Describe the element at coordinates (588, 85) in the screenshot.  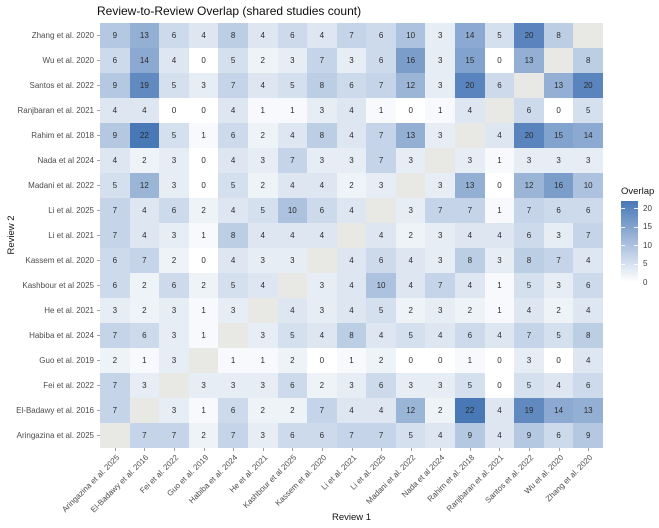
I see `heatmap-cell: 20` at that location.